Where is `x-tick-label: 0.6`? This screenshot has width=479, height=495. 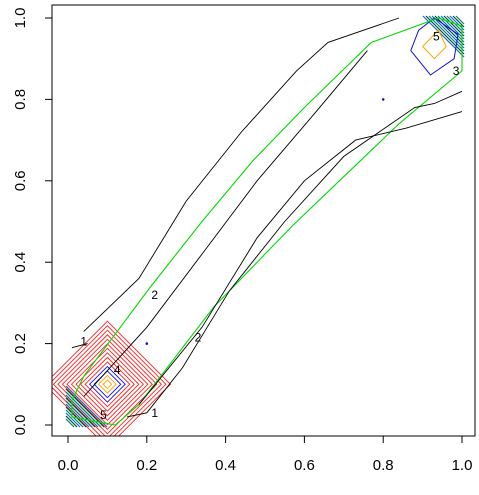 x-tick-label: 0.6 is located at coordinates (304, 465).